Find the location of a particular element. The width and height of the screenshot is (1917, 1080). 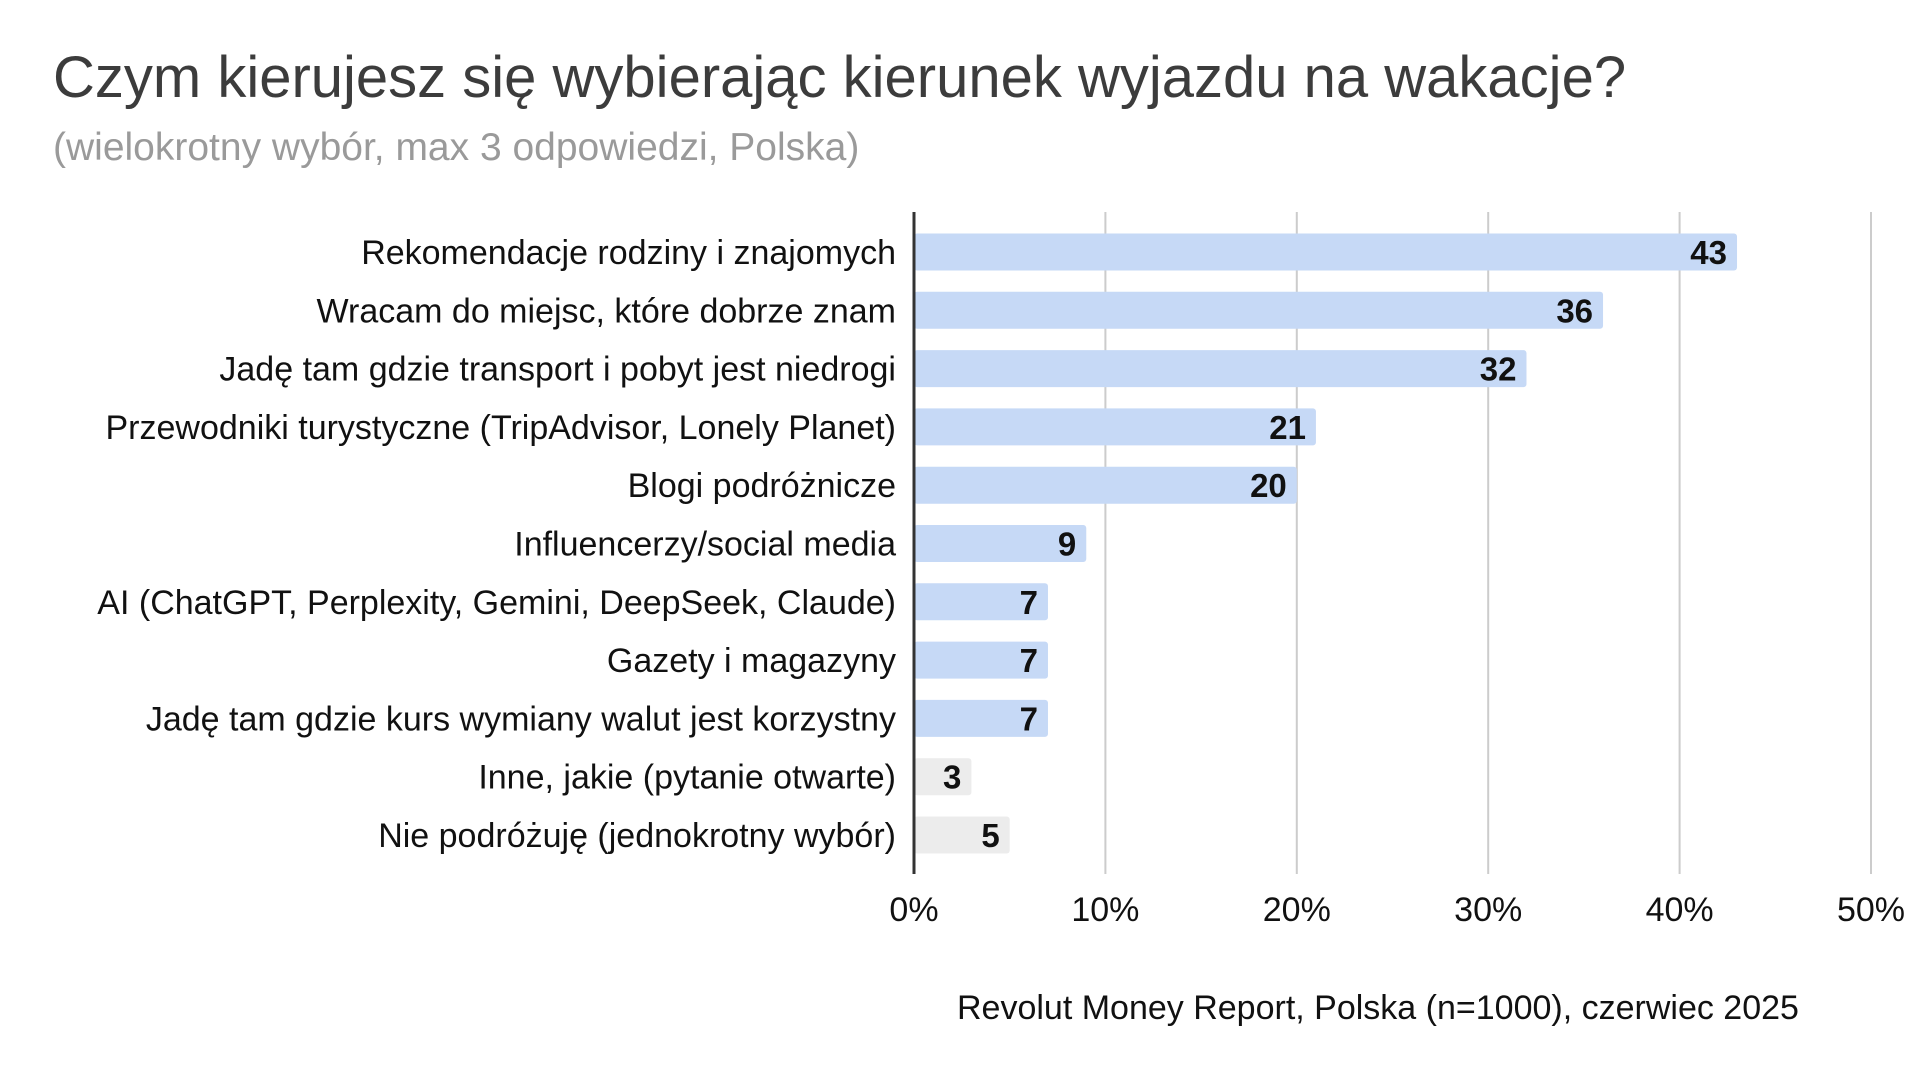

category-label: Wracam do miejsc, które dobrze znam is located at coordinates (606, 311).